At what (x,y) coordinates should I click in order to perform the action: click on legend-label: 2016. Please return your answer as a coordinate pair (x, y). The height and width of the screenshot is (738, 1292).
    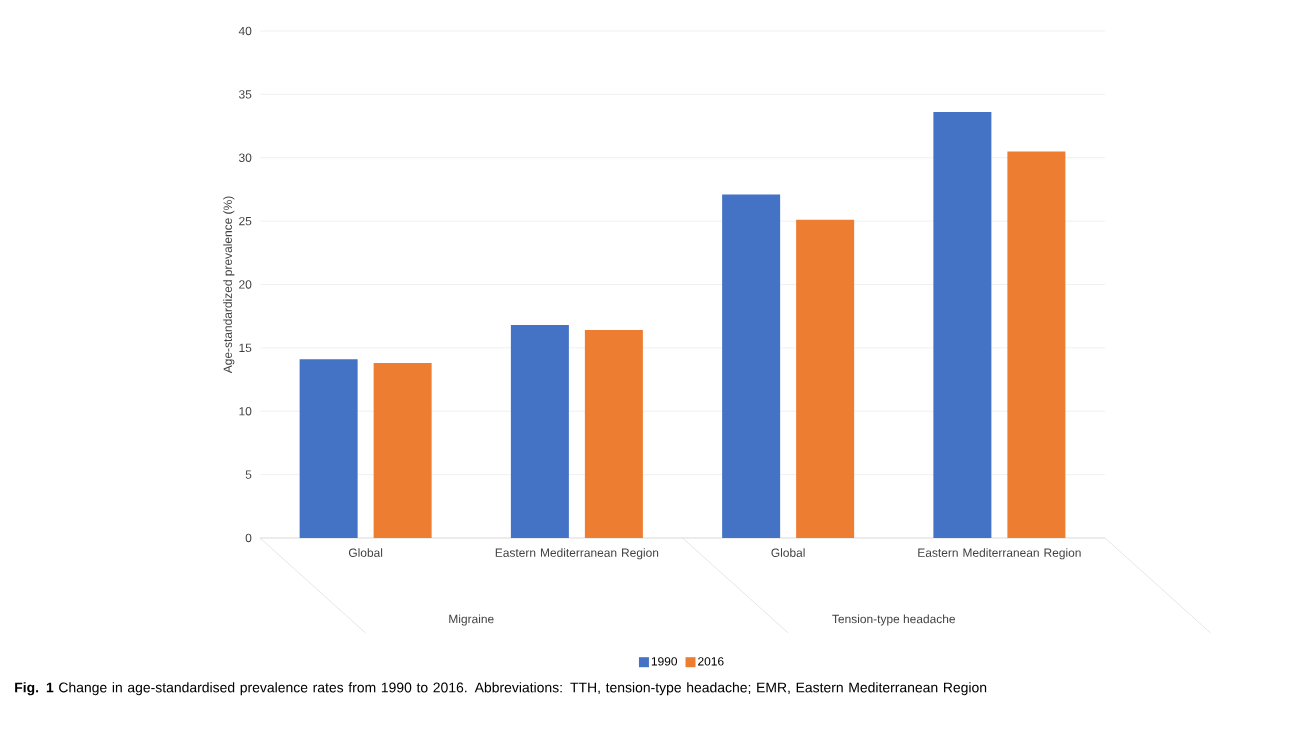
    Looking at the image, I should click on (711, 661).